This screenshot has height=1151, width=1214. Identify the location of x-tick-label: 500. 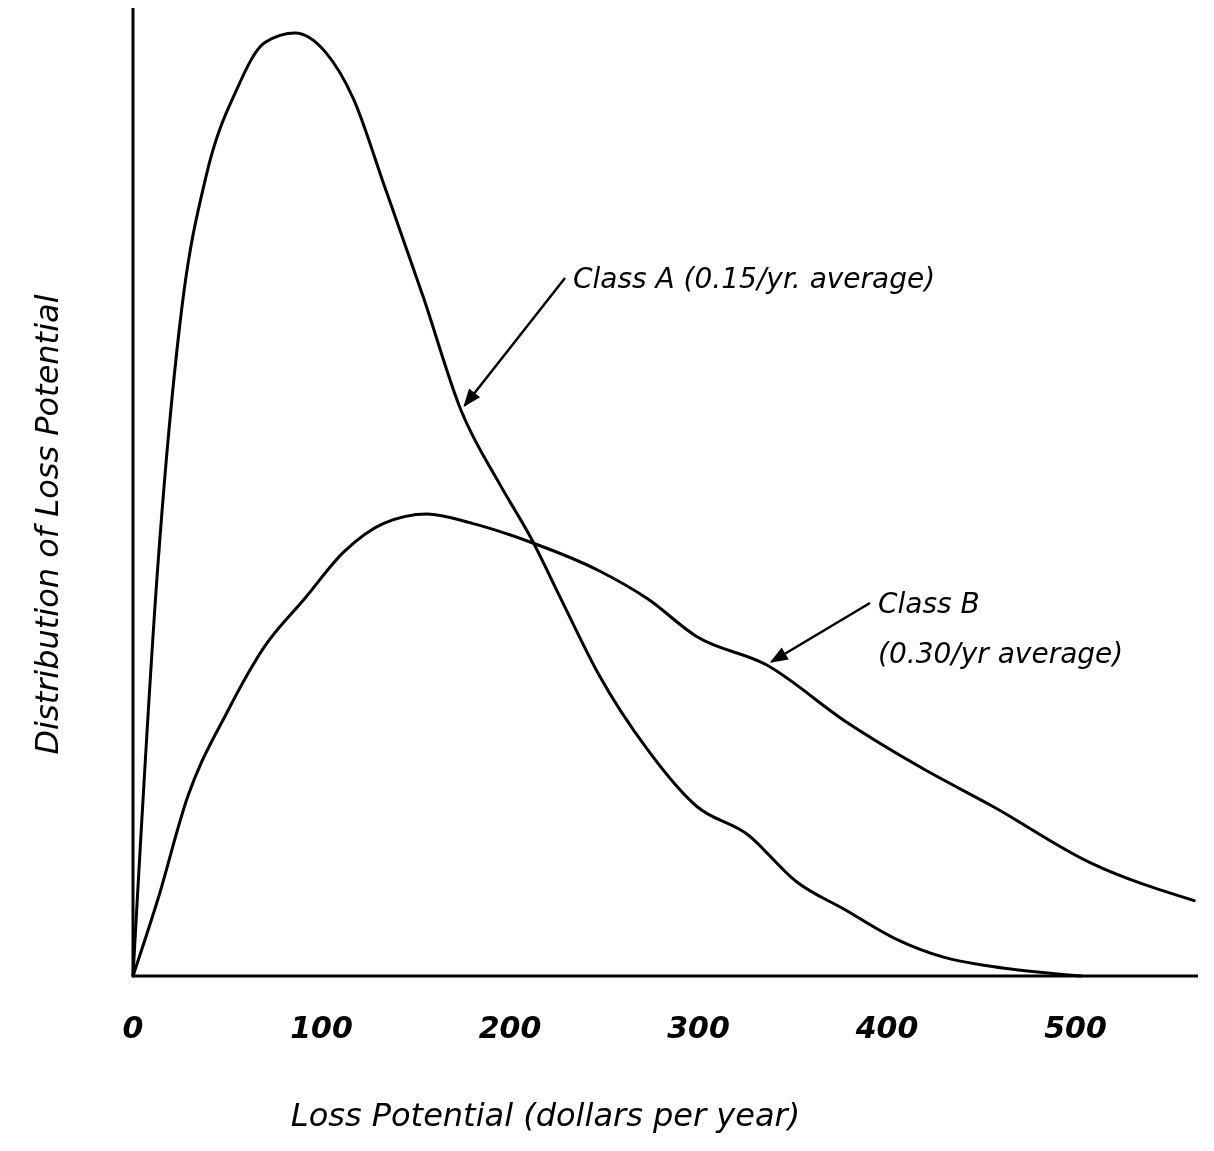
(1075, 1027).